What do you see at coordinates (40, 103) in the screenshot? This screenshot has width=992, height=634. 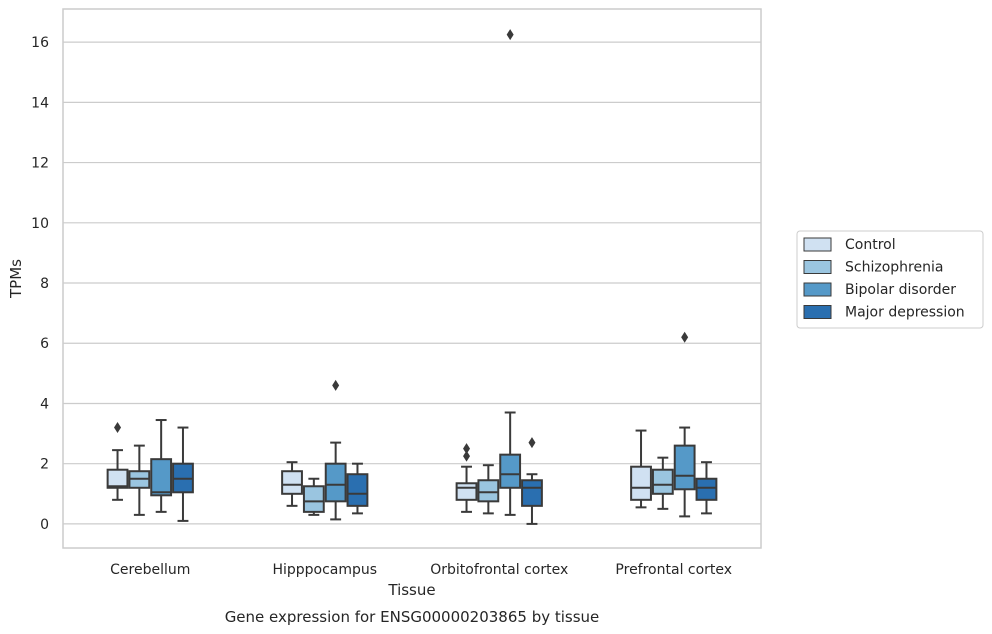 I see `y-tick-label: 14` at bounding box center [40, 103].